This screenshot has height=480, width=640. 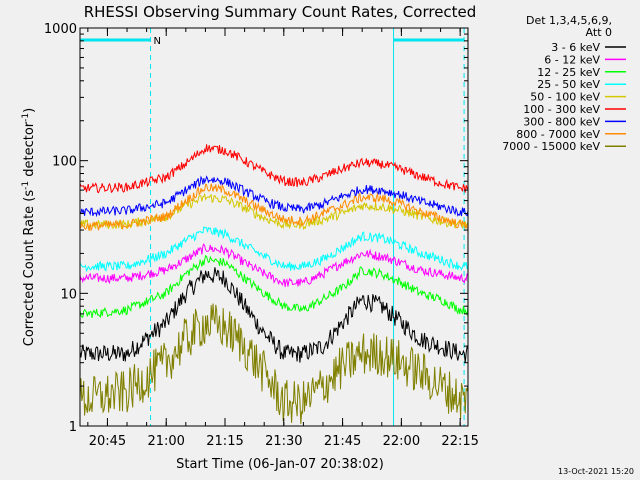 What do you see at coordinates (561, 121) in the screenshot?
I see `legend-label: 300 - 800 keV` at bounding box center [561, 121].